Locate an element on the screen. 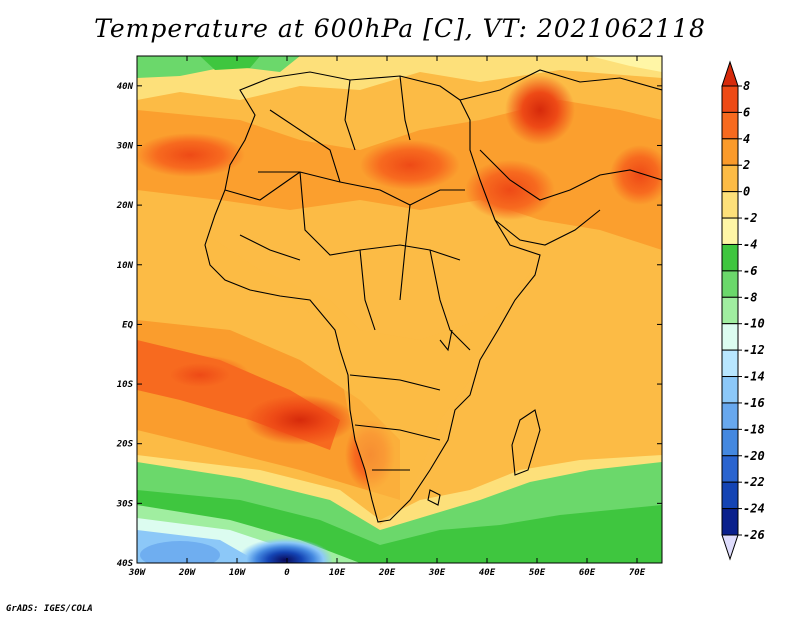 This screenshot has height=618, width=800. grads-credit: GrADS: IGES/COLA is located at coordinates (49, 609).